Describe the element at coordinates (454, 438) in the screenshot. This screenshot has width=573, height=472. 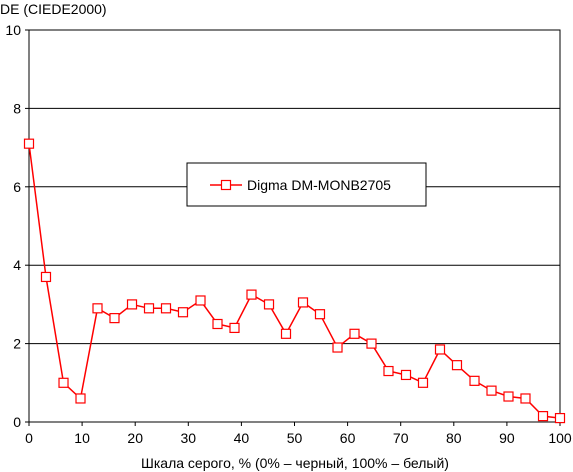
I see `x-tick-label: 80` at that location.